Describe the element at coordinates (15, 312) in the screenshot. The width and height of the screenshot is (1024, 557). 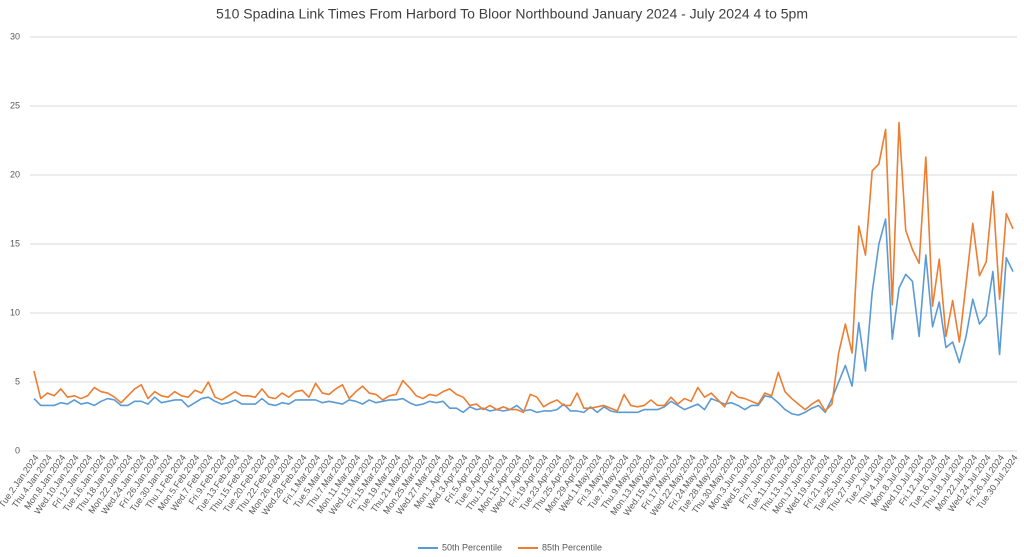
I see `y-tick-label: 10` at that location.